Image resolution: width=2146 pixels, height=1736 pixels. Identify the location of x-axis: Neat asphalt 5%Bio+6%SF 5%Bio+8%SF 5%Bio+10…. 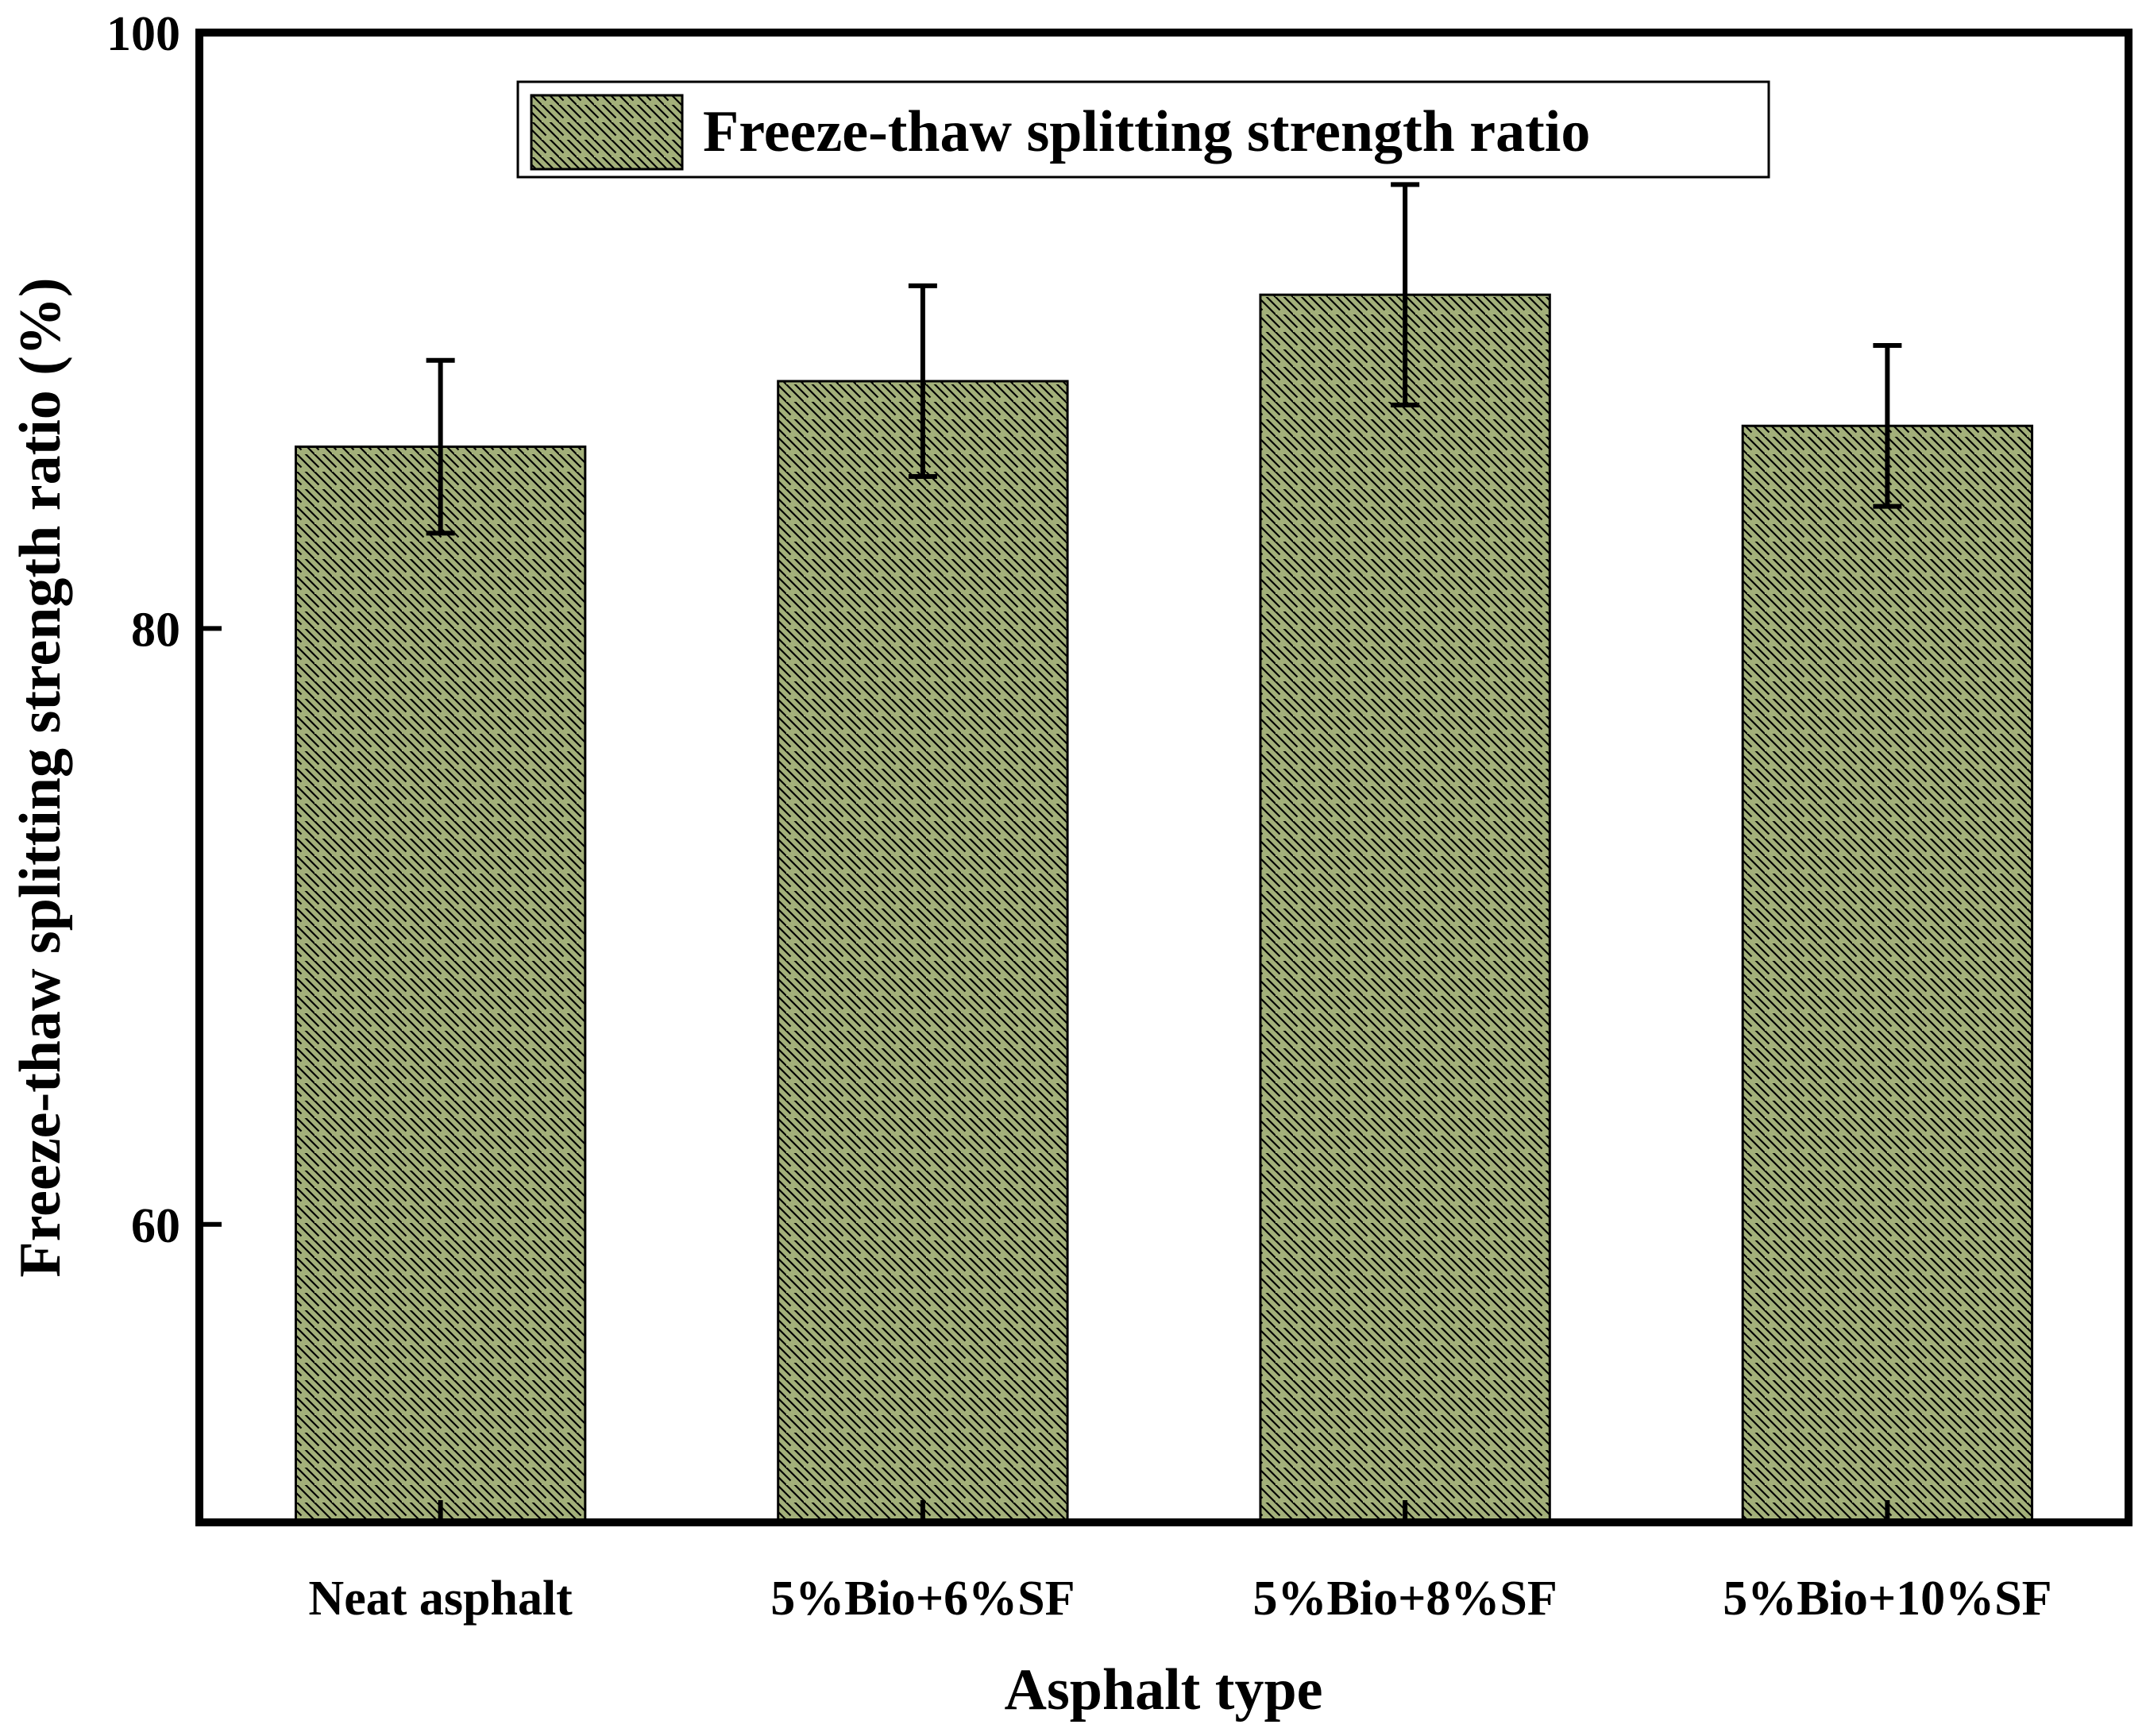
(1180, 1563).